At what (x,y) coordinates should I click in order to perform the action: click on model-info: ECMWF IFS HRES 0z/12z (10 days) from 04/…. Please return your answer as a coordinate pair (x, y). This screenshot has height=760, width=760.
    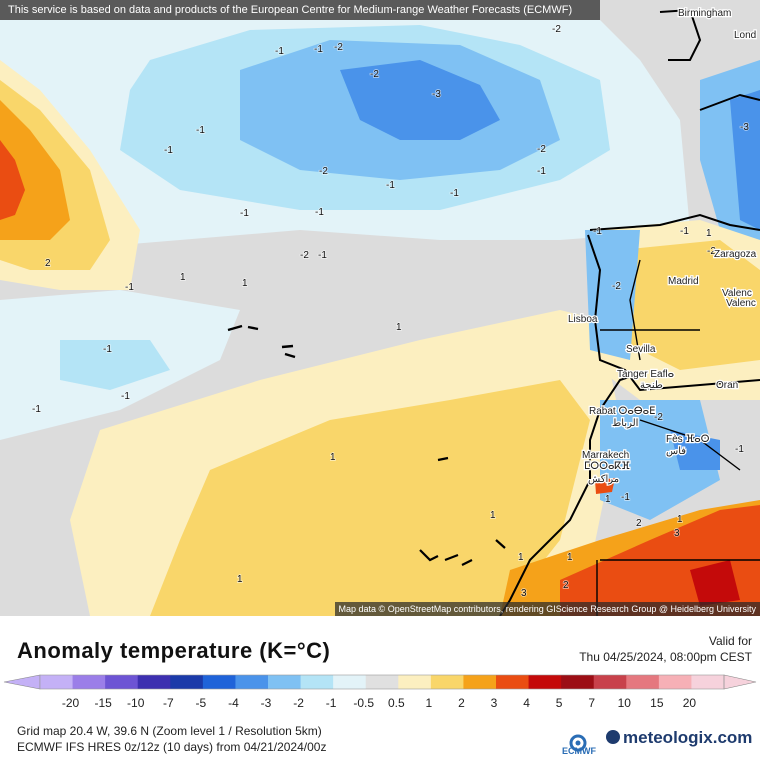
    Looking at the image, I should click on (172, 747).